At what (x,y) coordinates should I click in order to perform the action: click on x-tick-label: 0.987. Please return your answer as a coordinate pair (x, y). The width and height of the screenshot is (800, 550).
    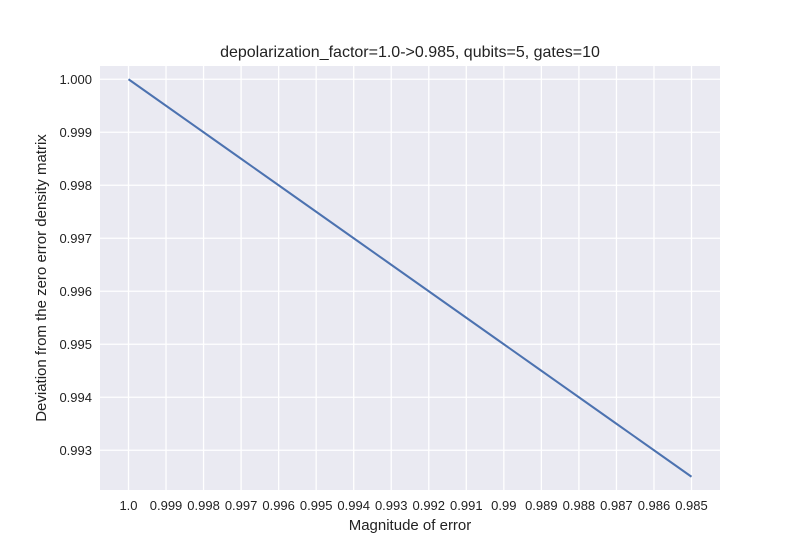
    Looking at the image, I should click on (616, 505).